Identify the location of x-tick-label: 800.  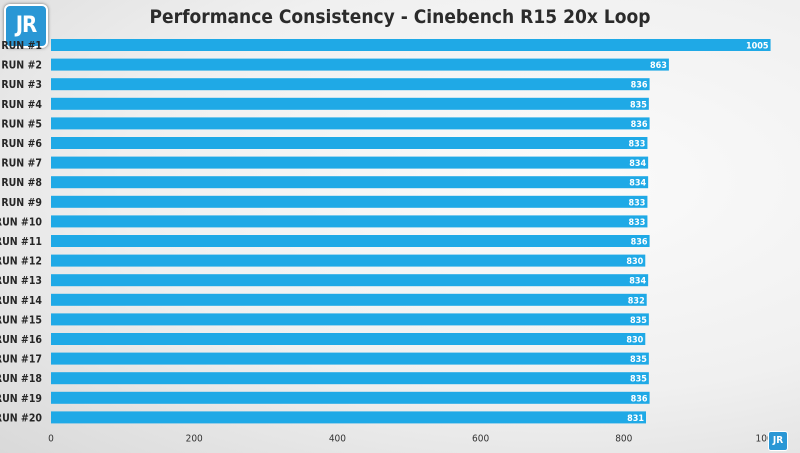
(623, 438).